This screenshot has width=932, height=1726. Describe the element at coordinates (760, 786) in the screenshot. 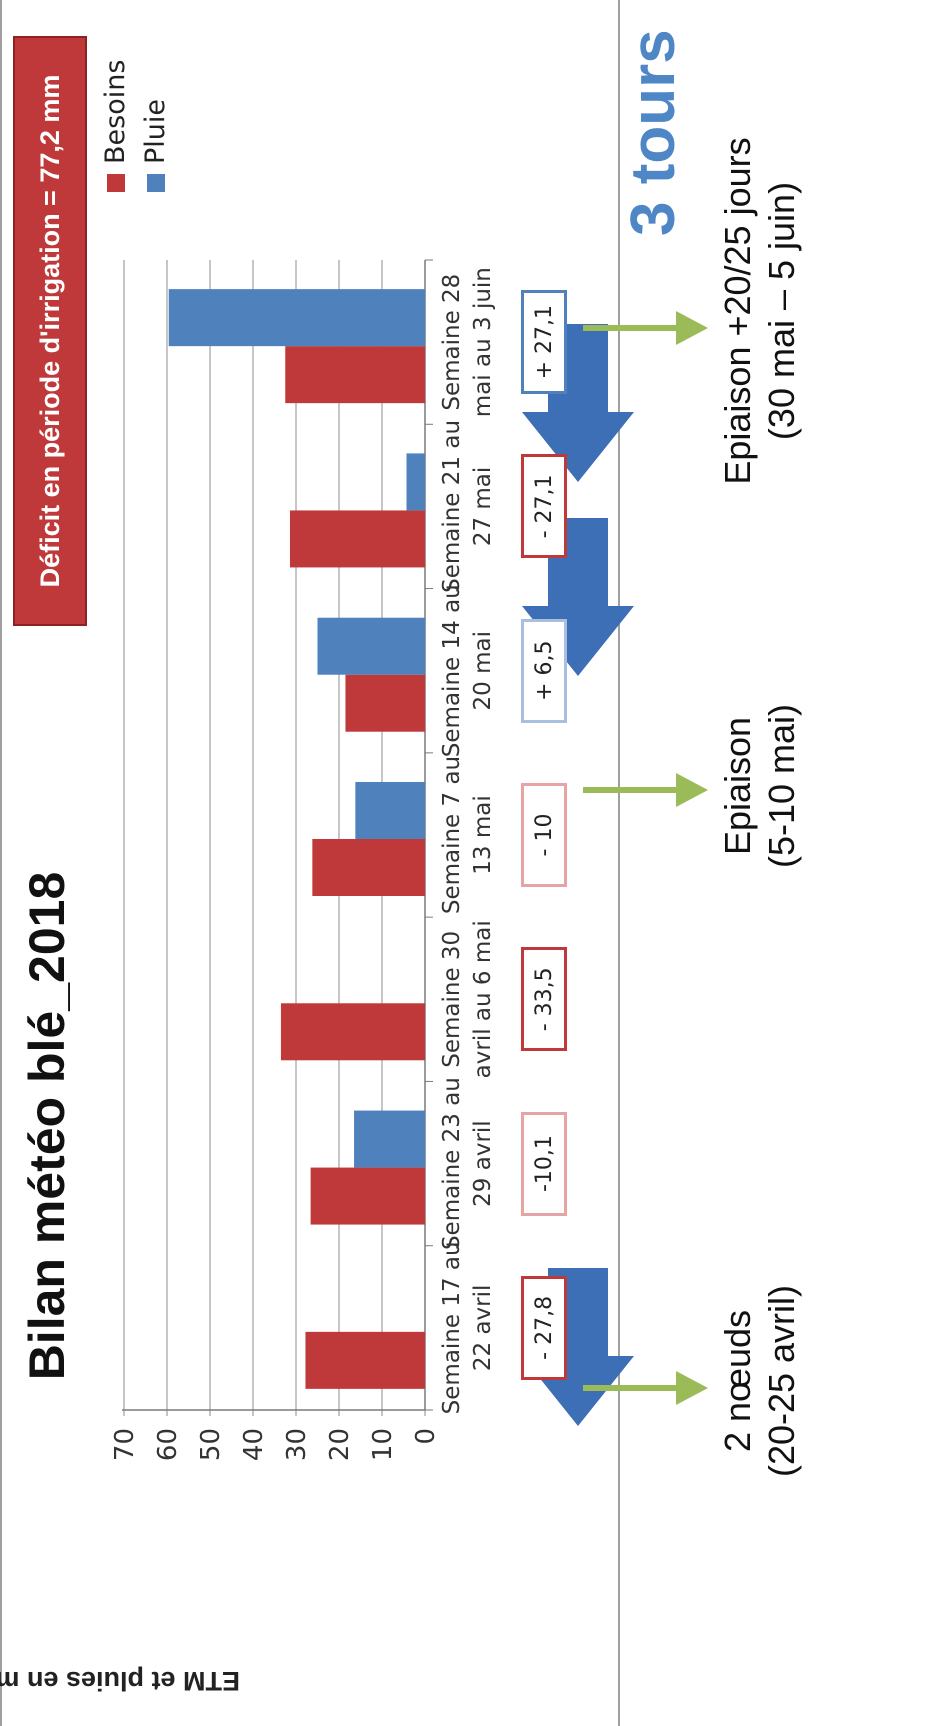

I see `stage-label: Epiaison (5-10 mai)` at that location.